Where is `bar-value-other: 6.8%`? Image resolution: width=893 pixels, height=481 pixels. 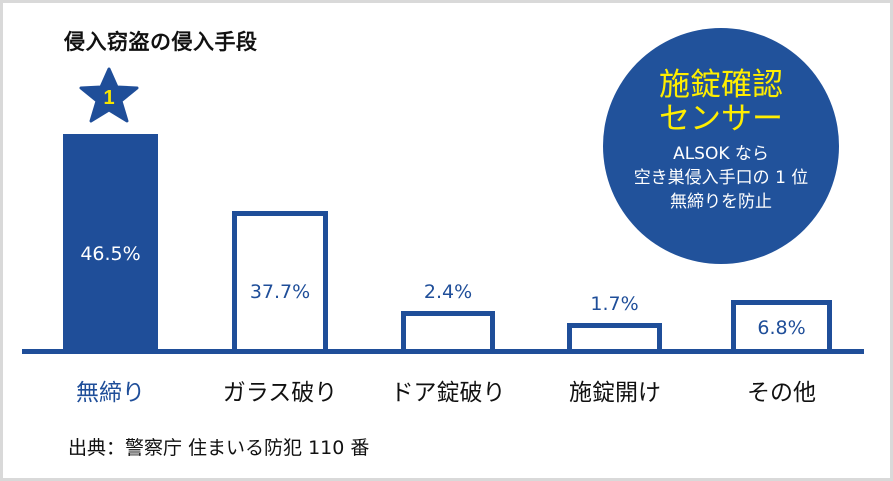
bar-value-other: 6.8% is located at coordinates (781, 328).